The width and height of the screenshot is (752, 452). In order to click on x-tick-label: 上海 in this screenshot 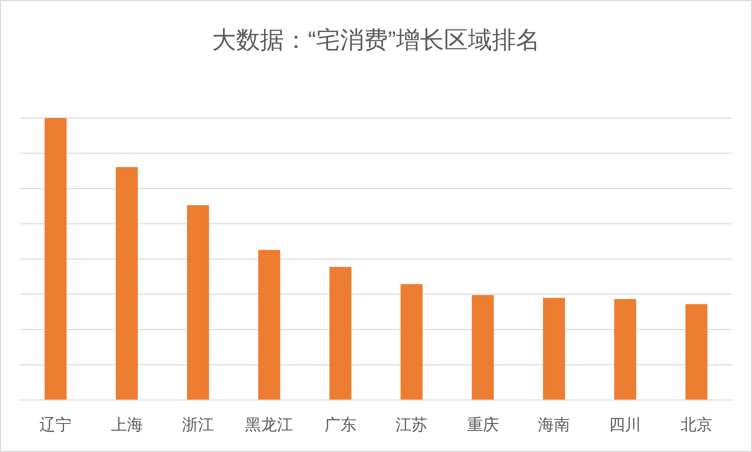, I will do `click(126, 425)`.